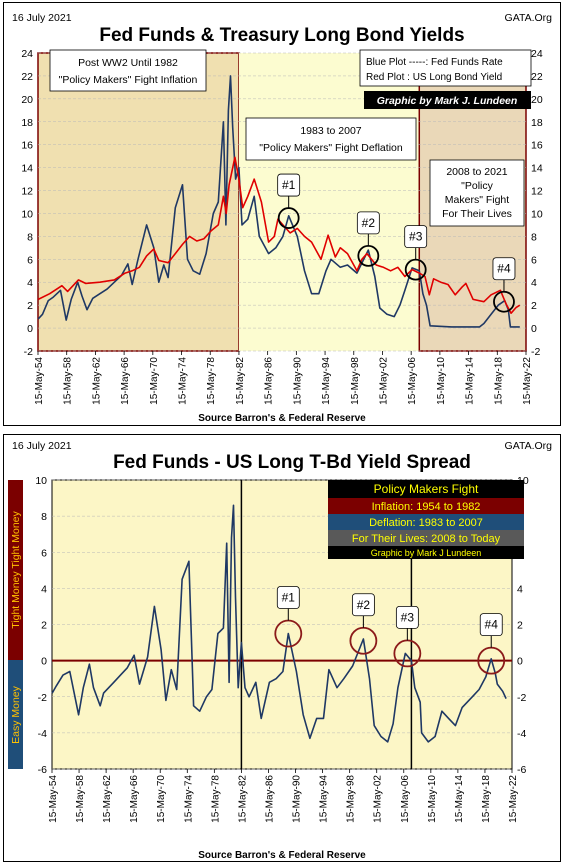 This screenshot has width=566, height=864. What do you see at coordinates (537, 77) in the screenshot?
I see `y-tick-right: 22` at bounding box center [537, 77].